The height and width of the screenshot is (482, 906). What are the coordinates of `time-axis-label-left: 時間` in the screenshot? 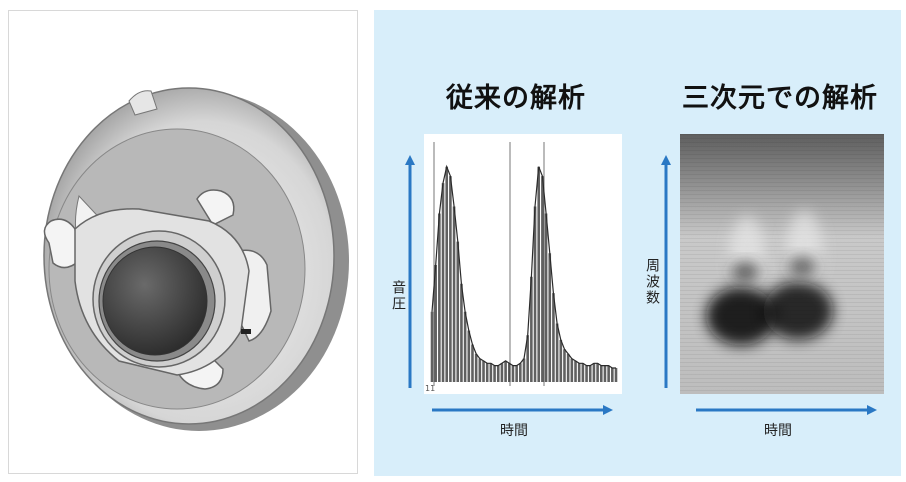 It's located at (514, 431).